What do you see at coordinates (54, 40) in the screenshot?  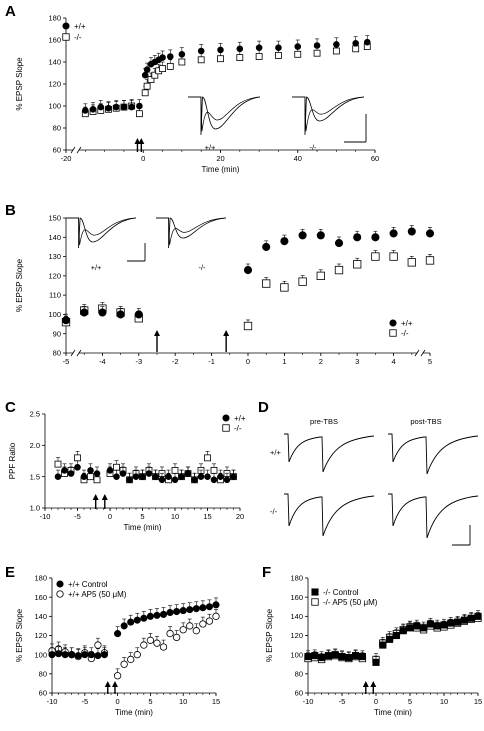 I see `y-tick-label: 160` at bounding box center [54, 40].